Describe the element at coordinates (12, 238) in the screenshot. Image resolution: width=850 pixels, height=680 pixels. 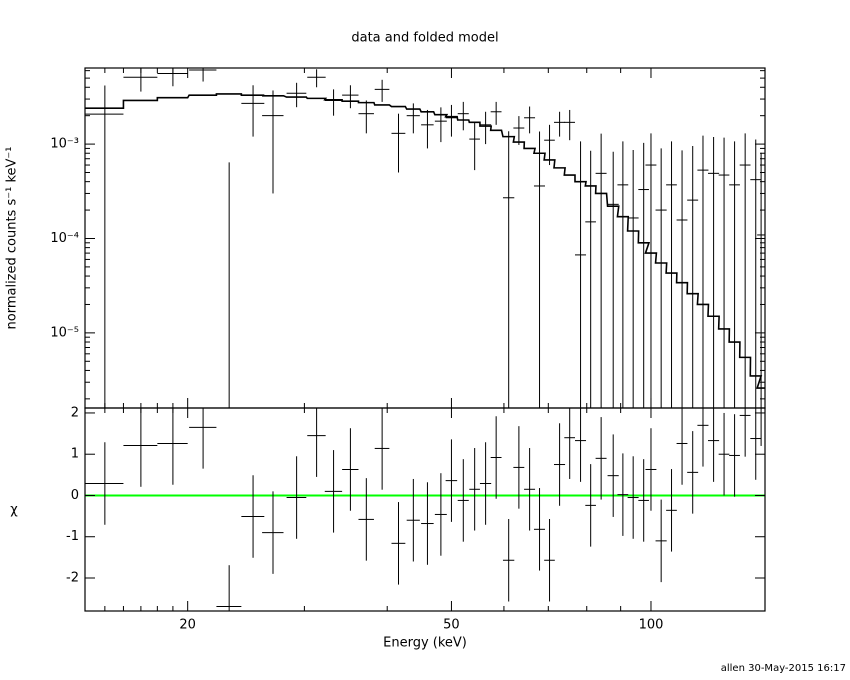
I see `y-axis-label: normalized counts s⁻¹ keV⁻¹` at that location.